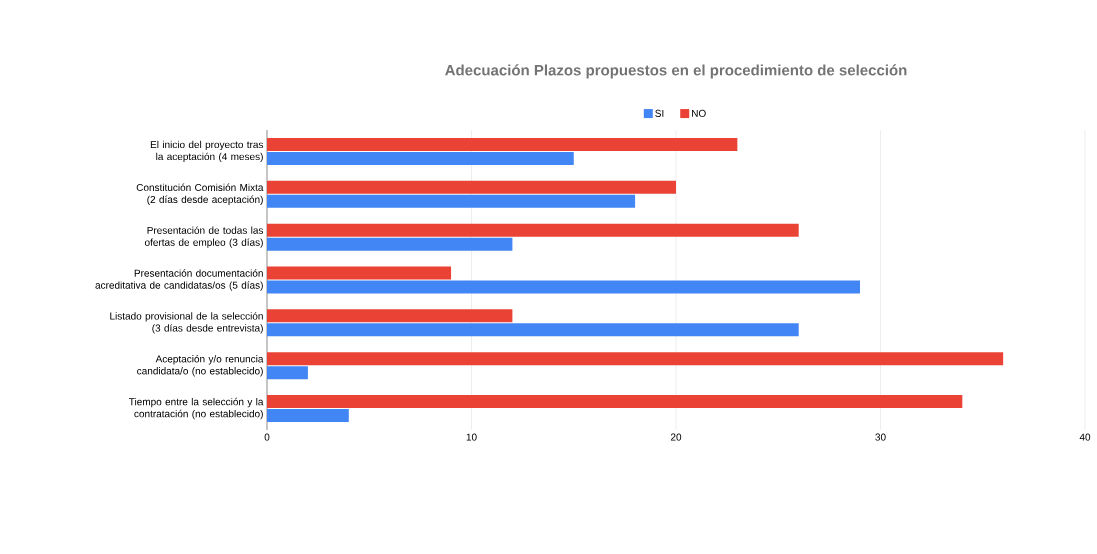  Describe the element at coordinates (207, 151) in the screenshot. I see `y-tick-label: El inicio del proyecto tras la aceptación (4 meses)` at that location.